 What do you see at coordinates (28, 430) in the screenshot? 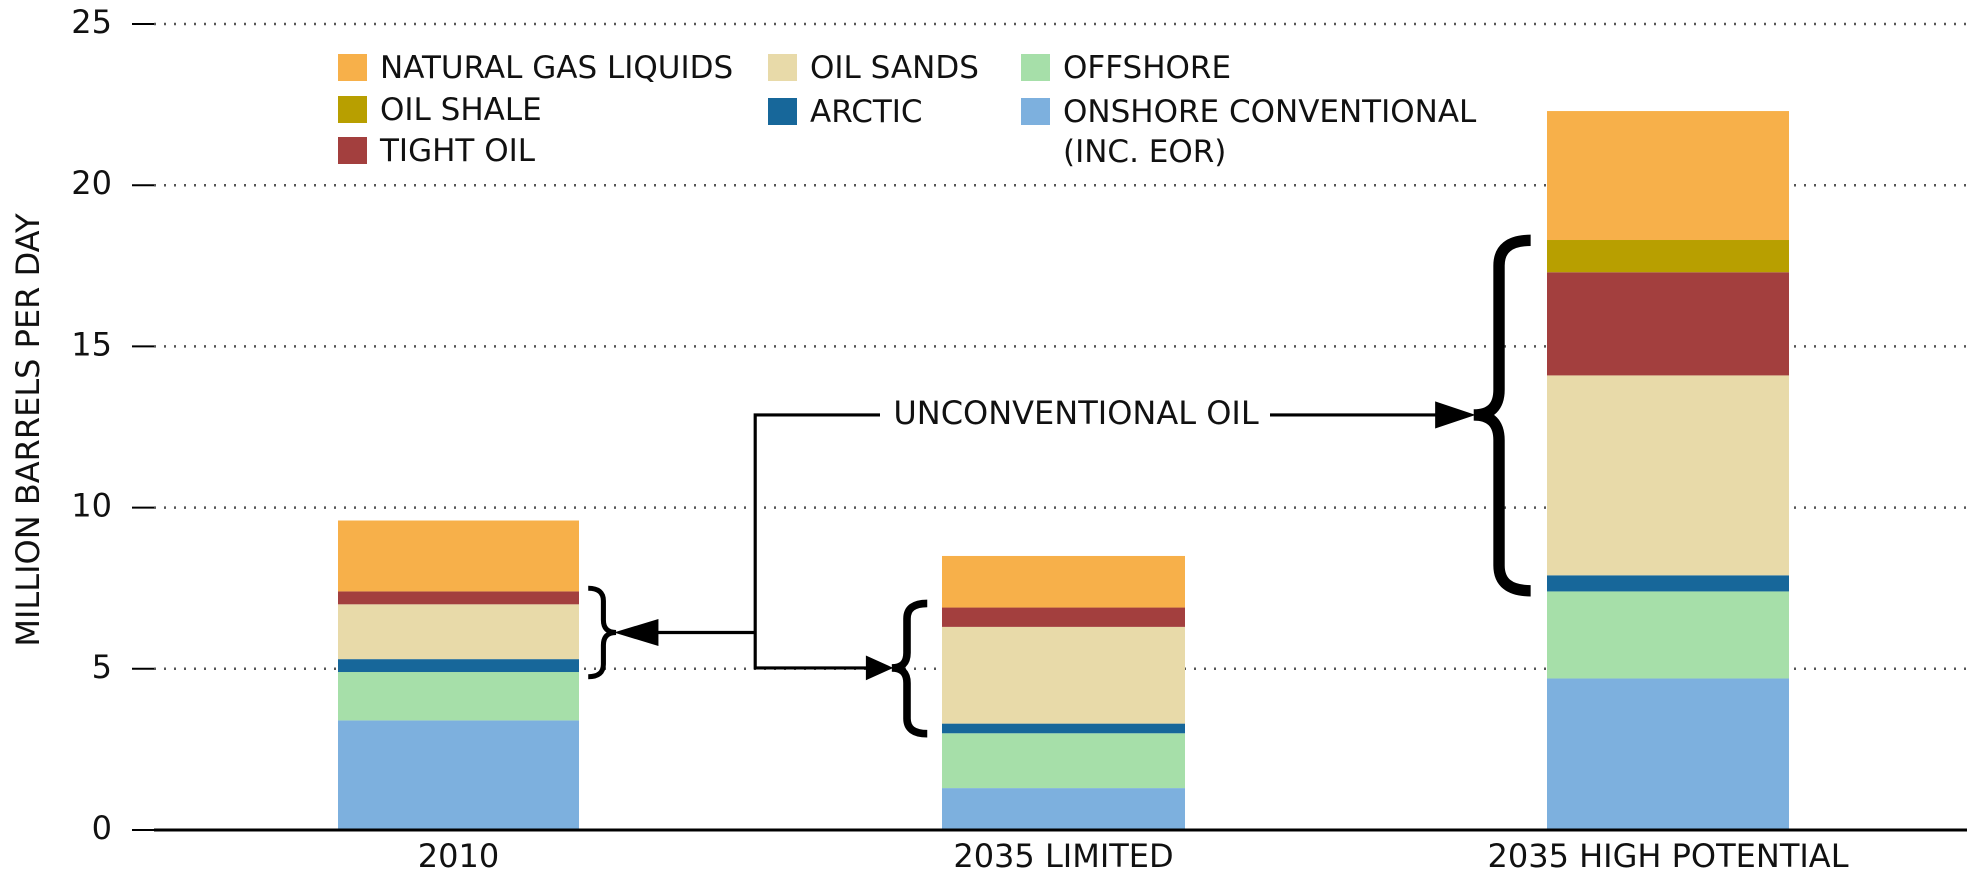
I see `y-axis-label: MILLION BARRELS PER DAY` at bounding box center [28, 430].